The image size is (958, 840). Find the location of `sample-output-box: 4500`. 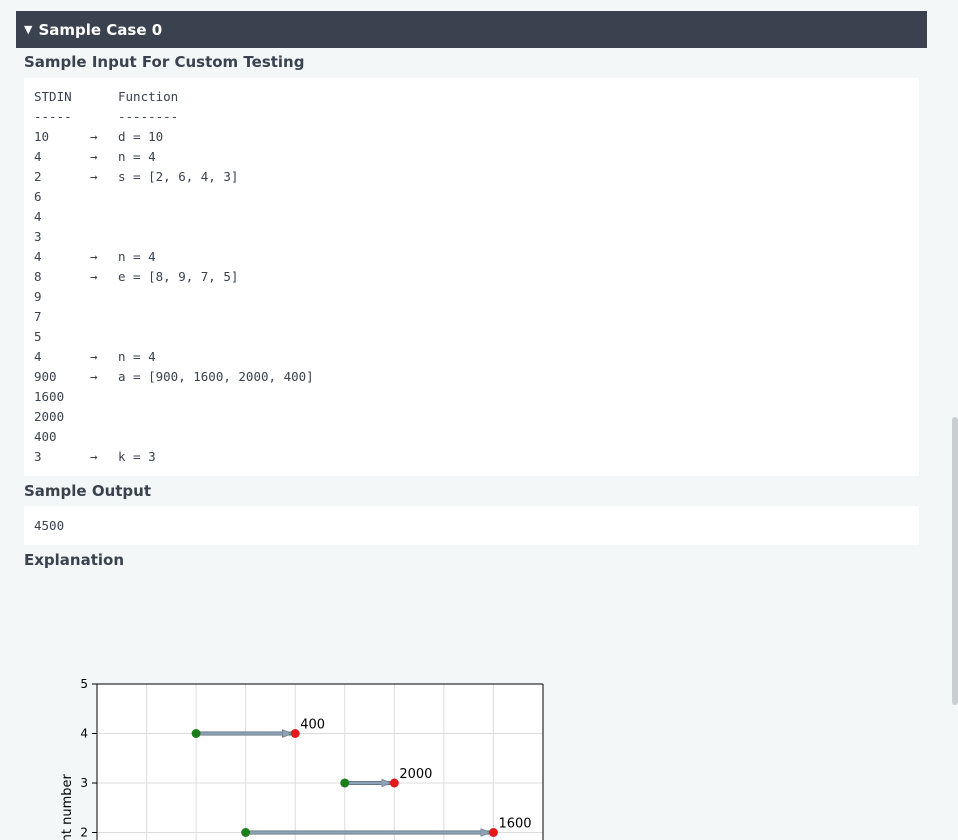

sample-output-box: 4500 is located at coordinates (471, 525).